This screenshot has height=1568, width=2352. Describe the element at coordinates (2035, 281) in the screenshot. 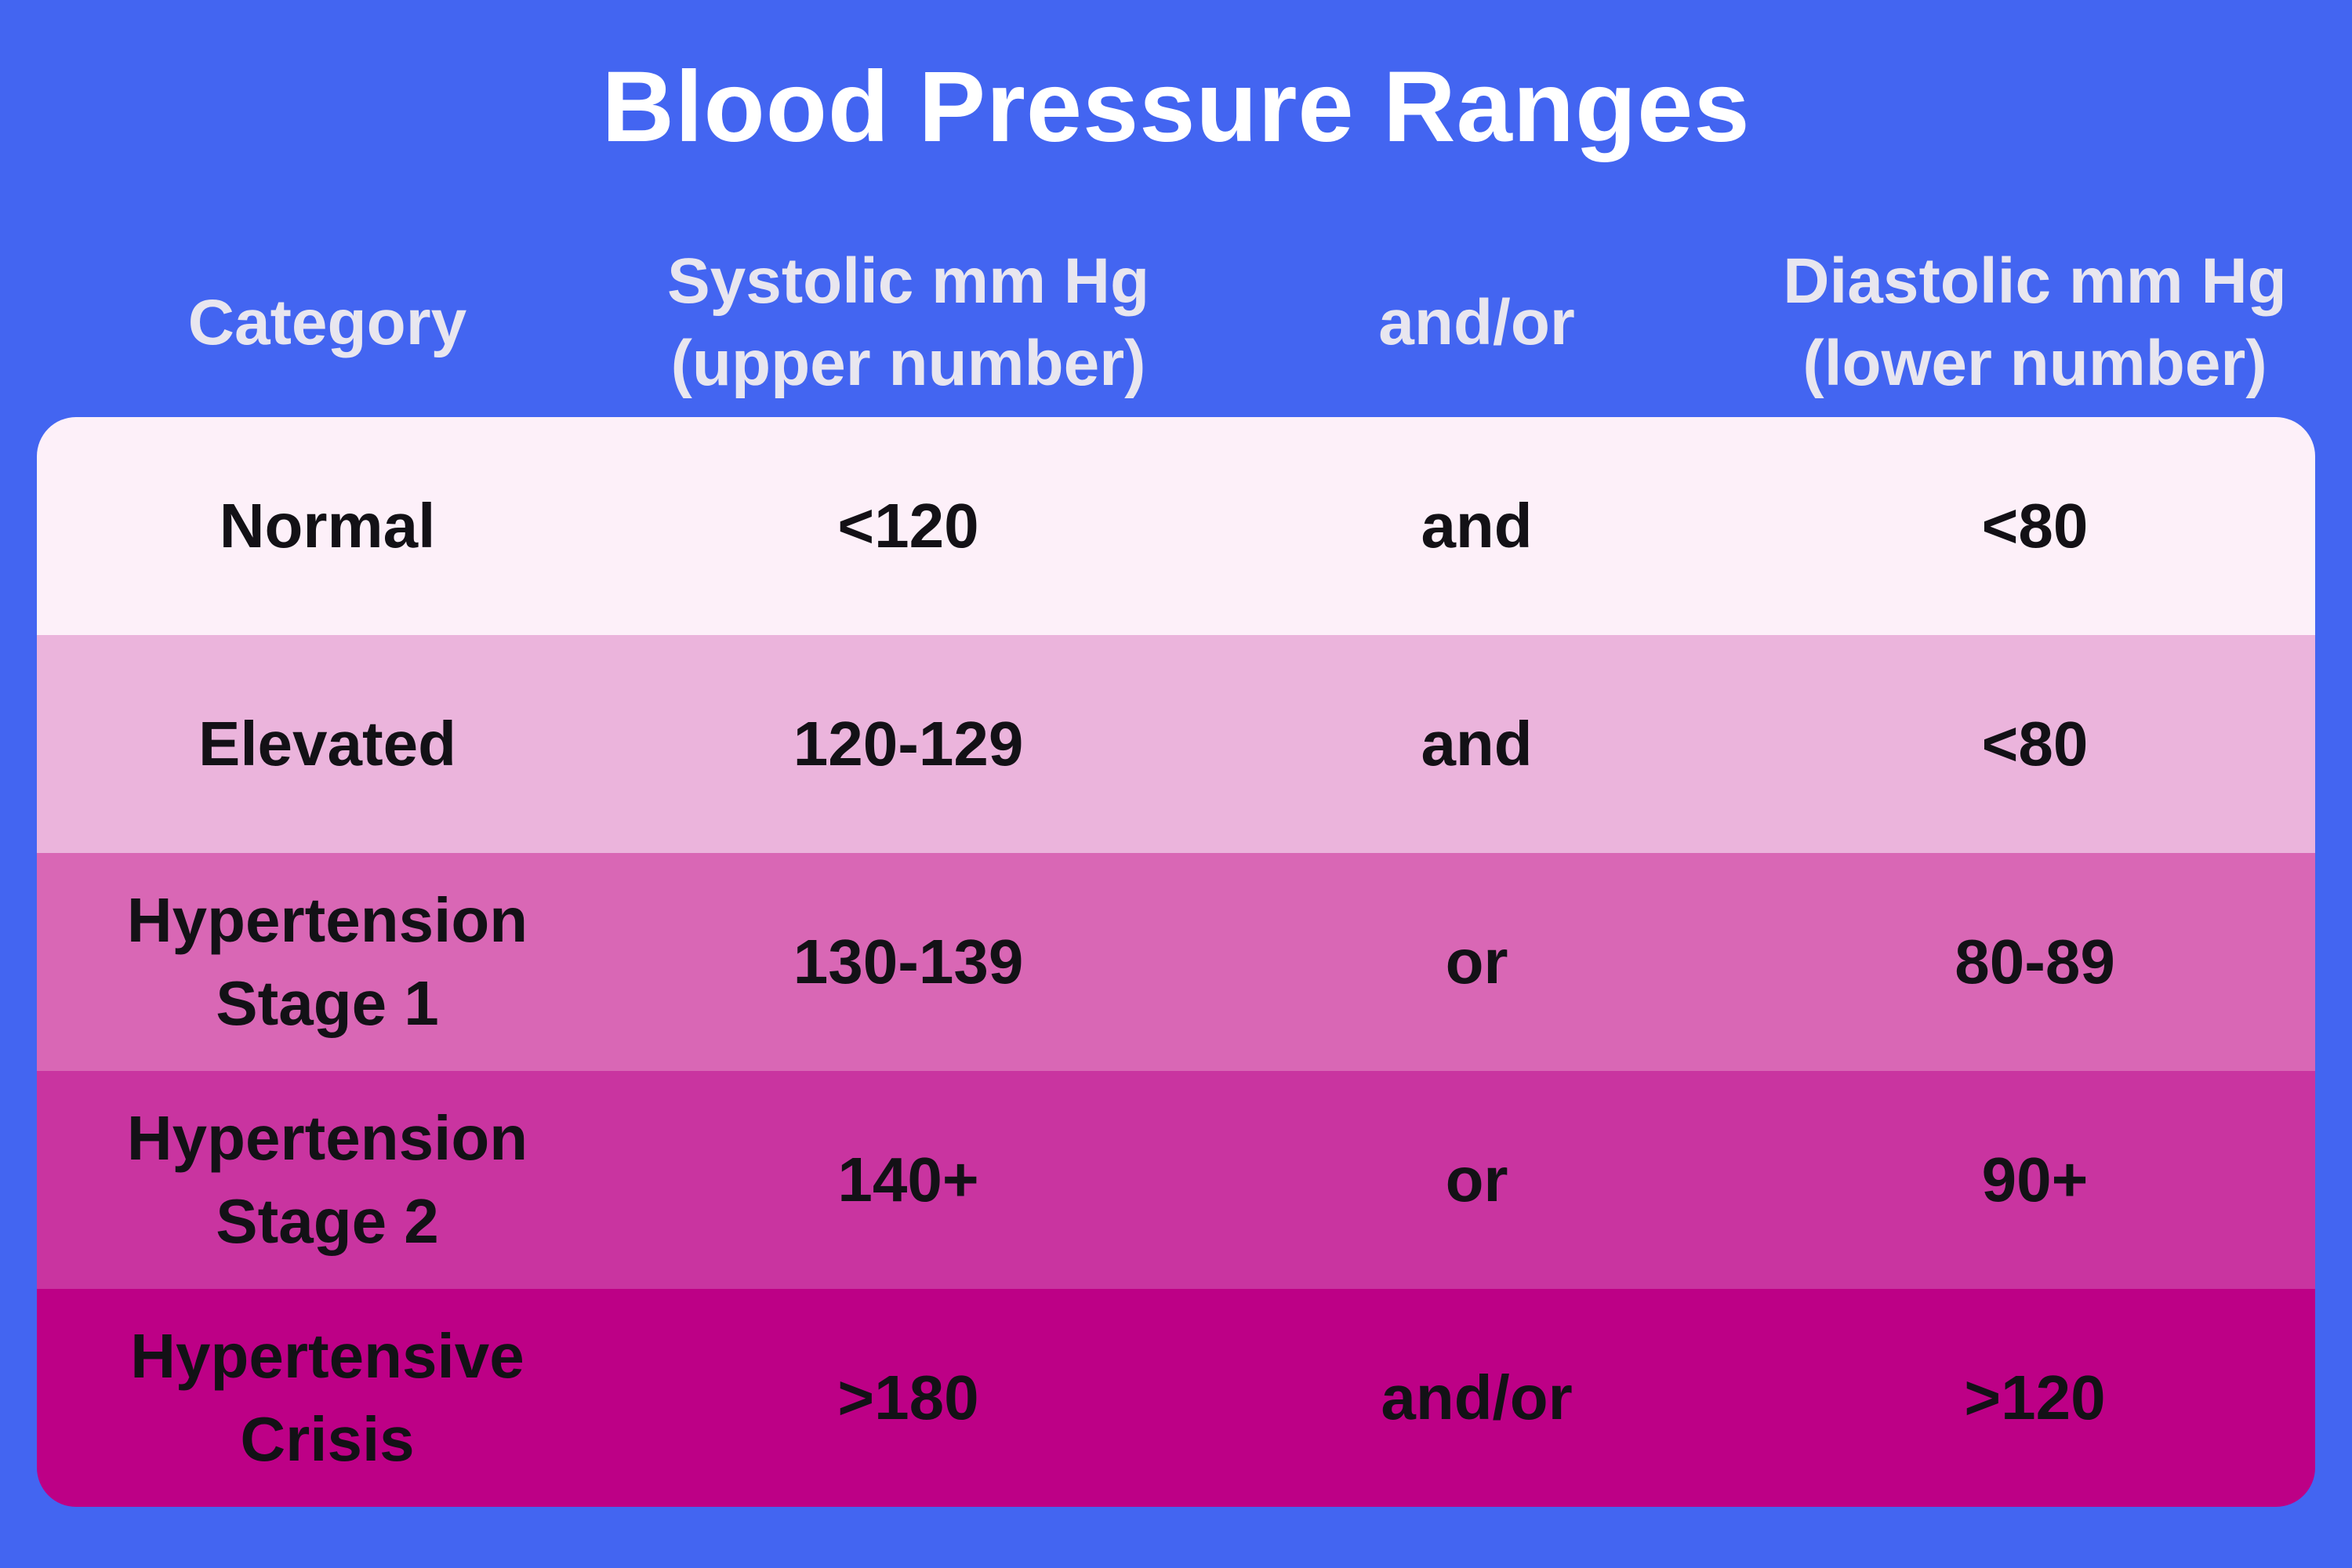

I see `column-header-label: Diastolic mm Hg` at that location.